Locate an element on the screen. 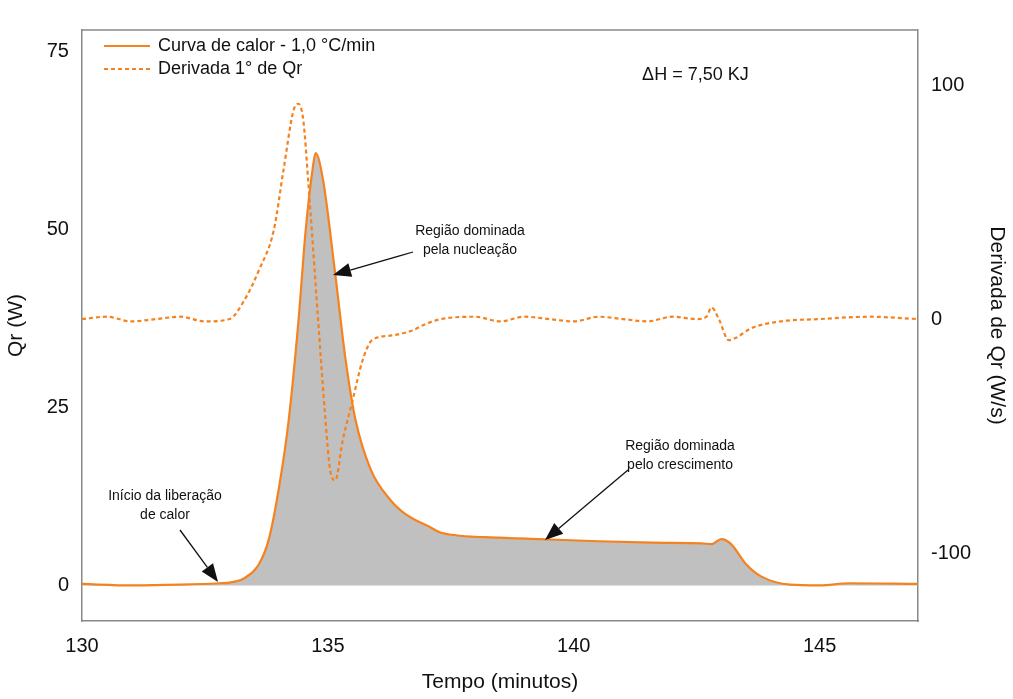  legend-label: Derivada 1° de Qr is located at coordinates (230, 67).